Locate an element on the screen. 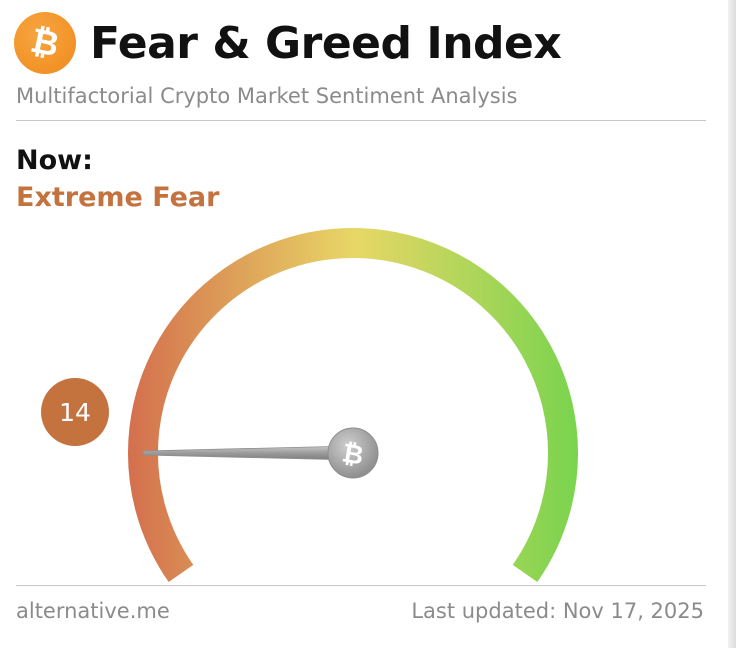 The height and width of the screenshot is (648, 736). bitcoin-hub-icon: ₿ is located at coordinates (353, 454).